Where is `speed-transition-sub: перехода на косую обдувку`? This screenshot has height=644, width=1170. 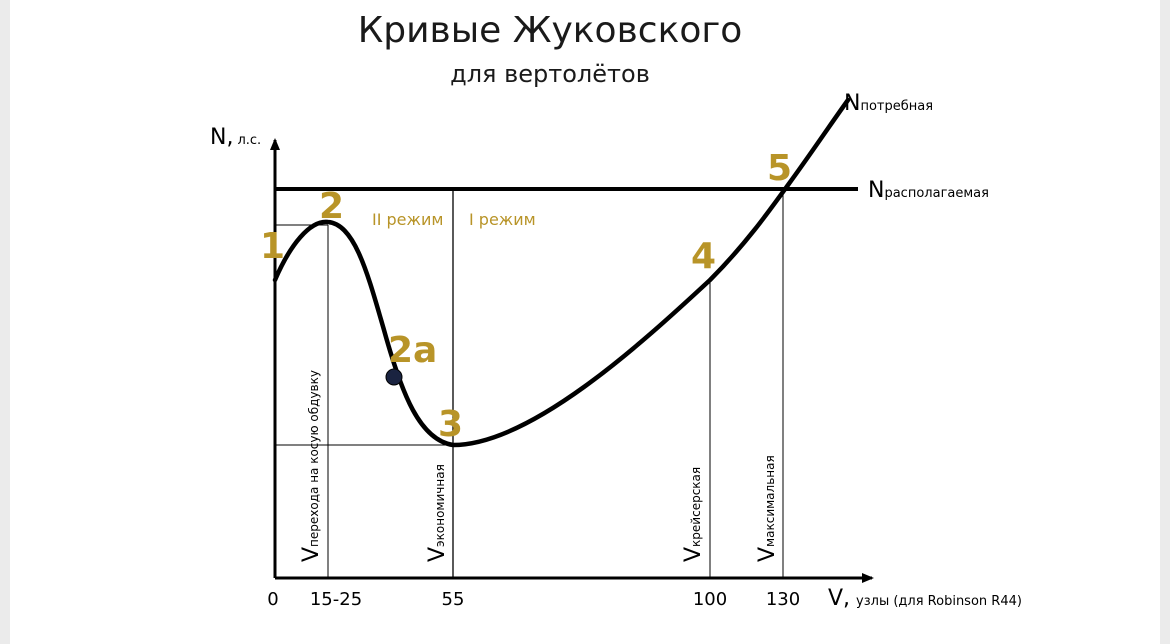
speed-transition-sub: перехода на косую обдувку is located at coordinates (314, 458).